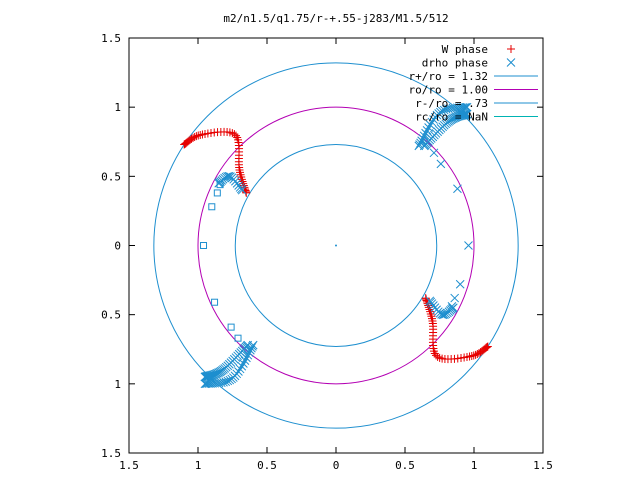 Image resolution: width=640 pixels, height=480 pixels. Describe the element at coordinates (451, 117) in the screenshot. I see `legend-label: rc/ro = NaN` at that location.